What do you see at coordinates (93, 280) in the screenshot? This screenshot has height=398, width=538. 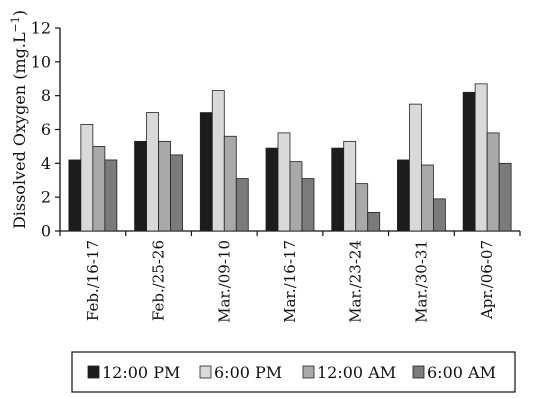 I see `x-tick-label: Feb./16-17` at bounding box center [93, 280].